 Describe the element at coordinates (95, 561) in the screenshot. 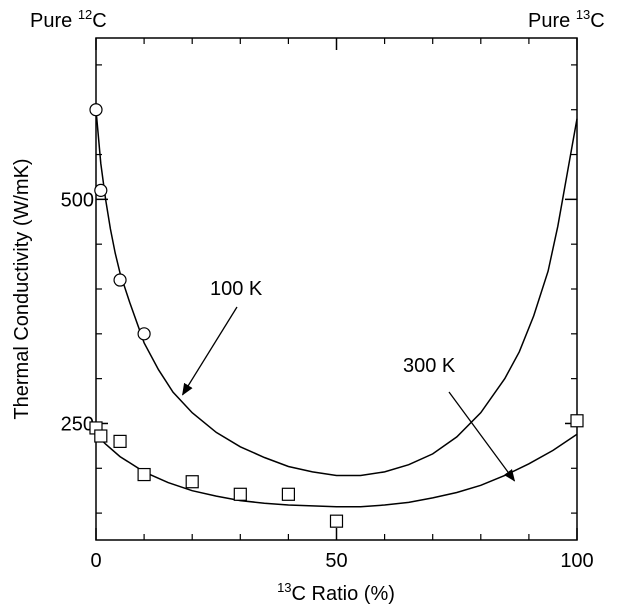

I see `x-tick-label: 0` at that location.